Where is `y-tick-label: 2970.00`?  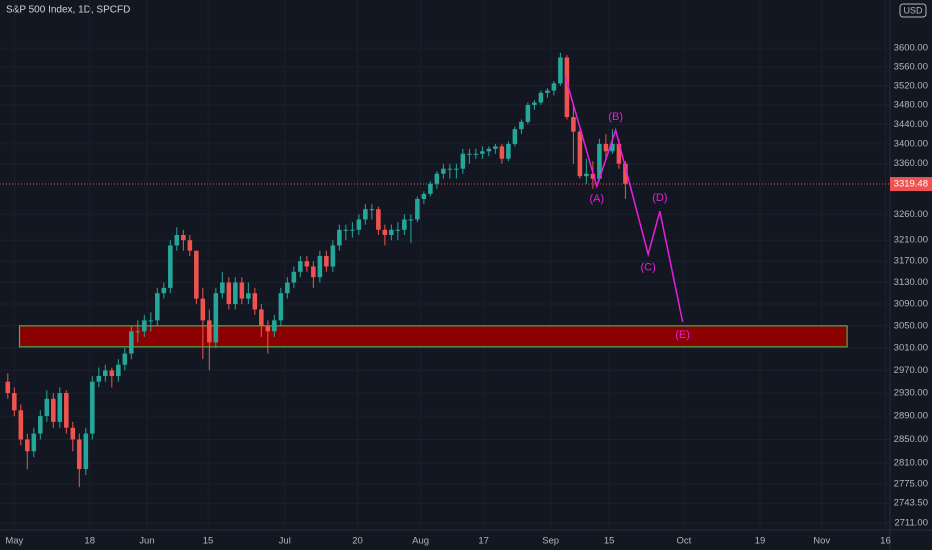 y-tick-label: 2970.00 is located at coordinates (911, 370).